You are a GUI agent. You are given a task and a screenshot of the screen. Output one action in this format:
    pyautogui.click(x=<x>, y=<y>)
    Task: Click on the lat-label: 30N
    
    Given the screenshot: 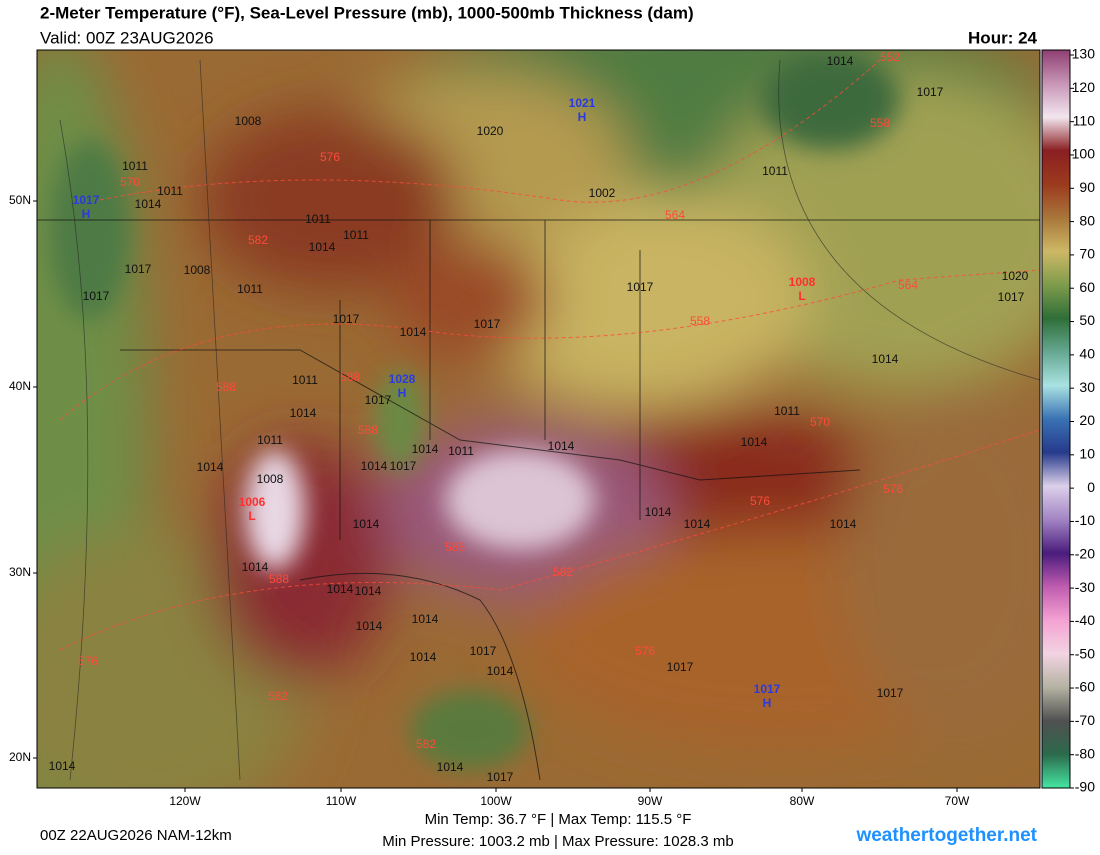 What is the action you would take?
    pyautogui.click(x=20, y=572)
    